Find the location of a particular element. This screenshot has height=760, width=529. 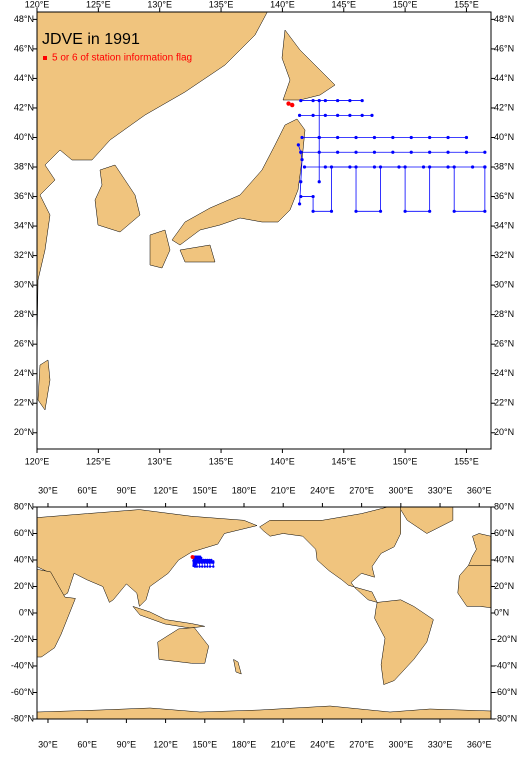

lat-tick-label: 24°N is located at coordinates (504, 373).